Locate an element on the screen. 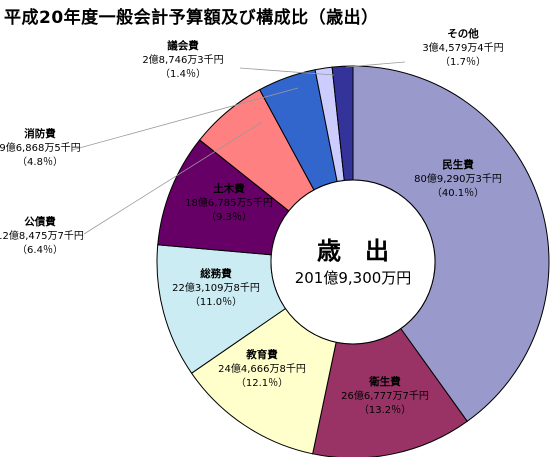 Image resolution: width=550 pixels, height=457 pixels. slice-4-label-amount: 22億3,109万8千円 is located at coordinates (216, 287).